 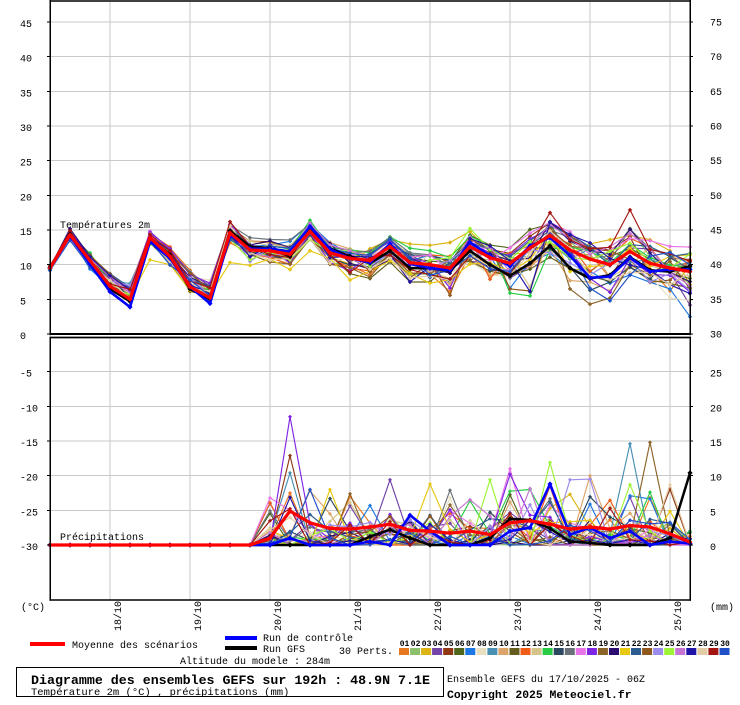 What do you see at coordinates (26, 375) in the screenshot?
I see `svg-text: -5` at bounding box center [26, 375].